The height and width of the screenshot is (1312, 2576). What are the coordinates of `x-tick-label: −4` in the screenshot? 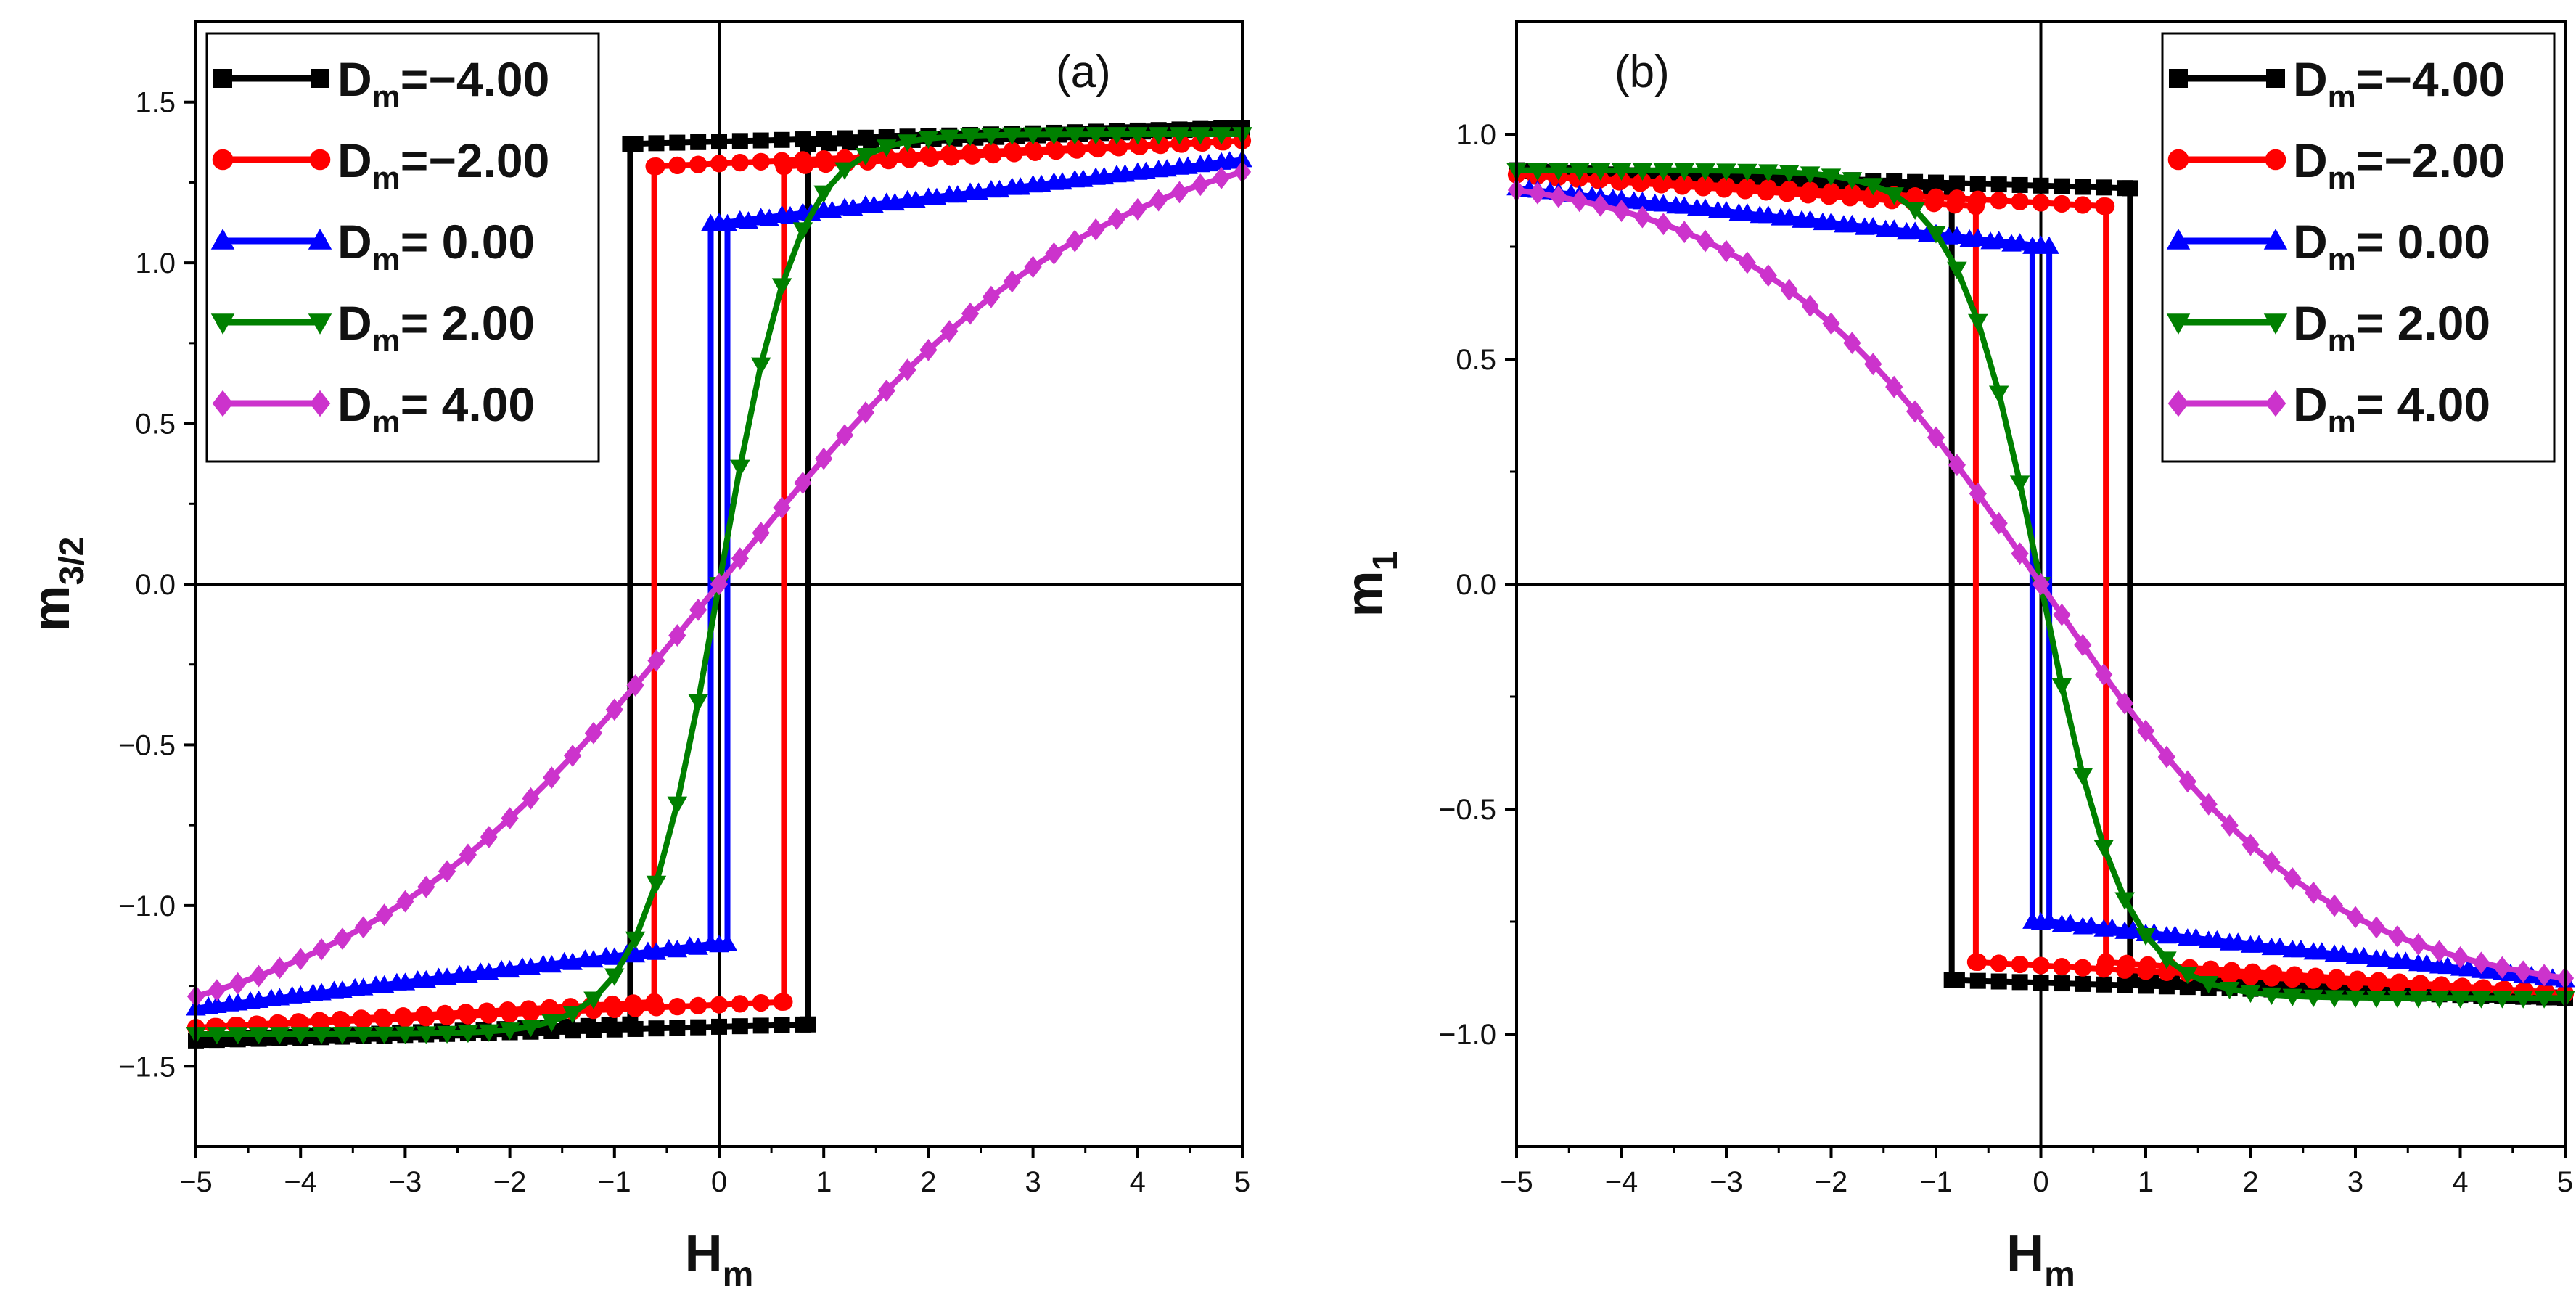 It's located at (1621, 1182).